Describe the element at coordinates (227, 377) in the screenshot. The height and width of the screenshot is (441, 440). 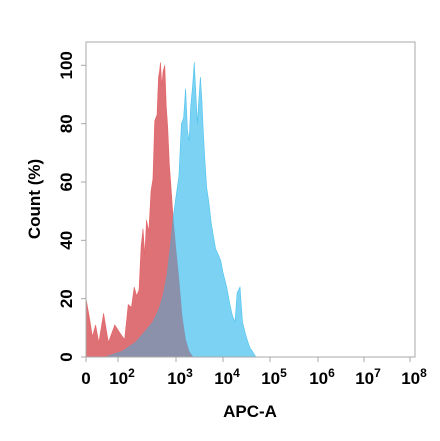
I see `x-tick-label: 10⁴` at that location.